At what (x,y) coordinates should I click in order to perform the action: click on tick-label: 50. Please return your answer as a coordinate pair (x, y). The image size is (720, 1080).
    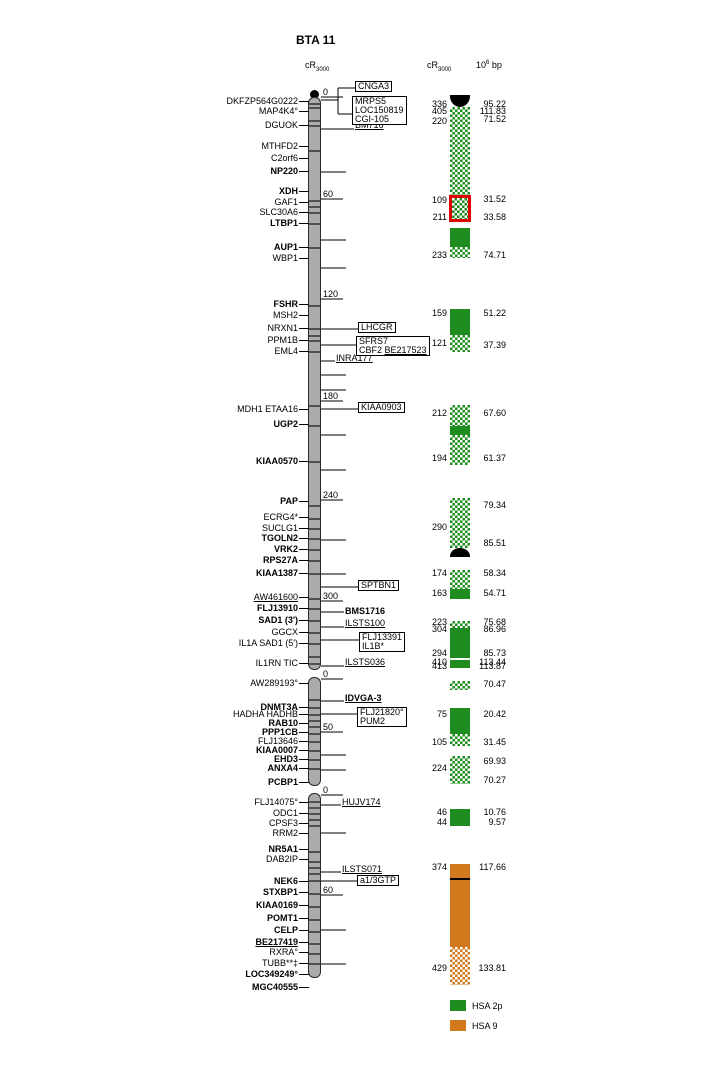
    Looking at the image, I should click on (328, 727).